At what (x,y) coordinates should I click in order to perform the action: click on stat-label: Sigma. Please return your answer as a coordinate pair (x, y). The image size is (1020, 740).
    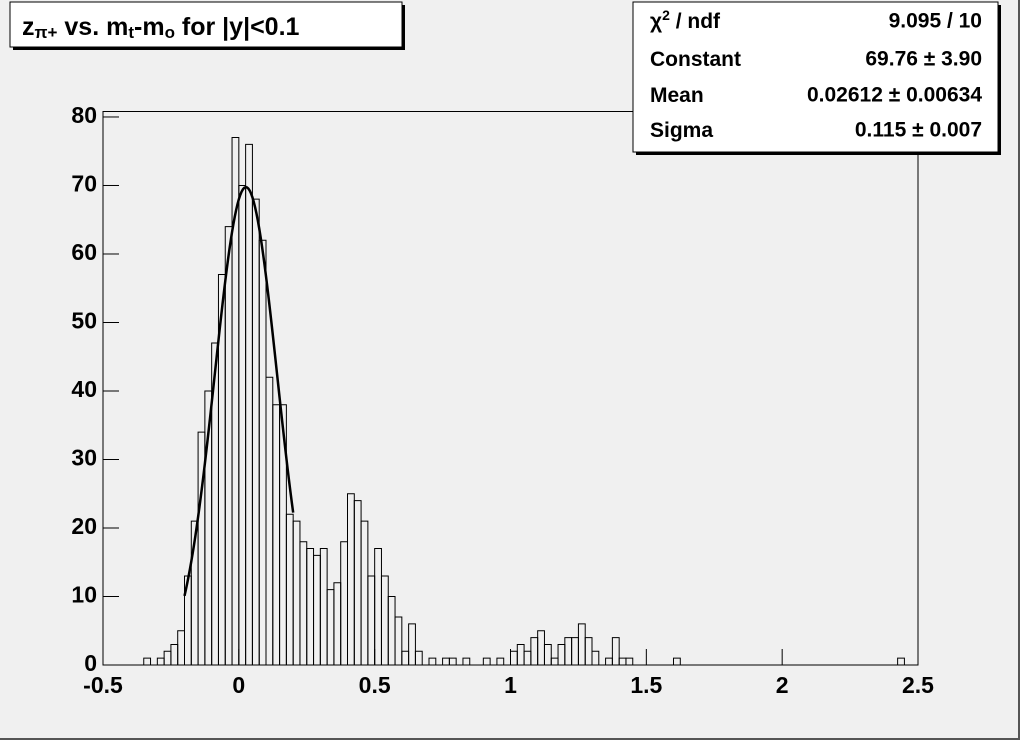
    Looking at the image, I should click on (681, 130).